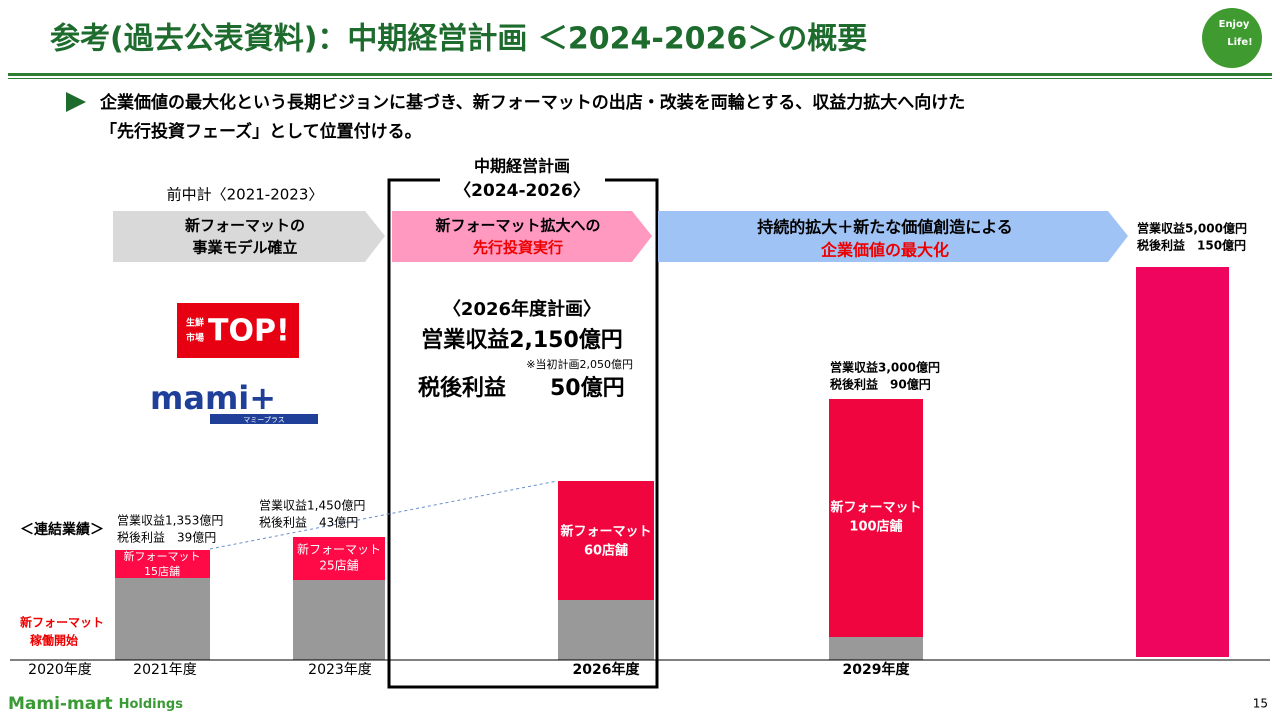 The image size is (1280, 720). Describe the element at coordinates (170, 521) in the screenshot. I see `figure: 営業収益1,353億円` at that location.